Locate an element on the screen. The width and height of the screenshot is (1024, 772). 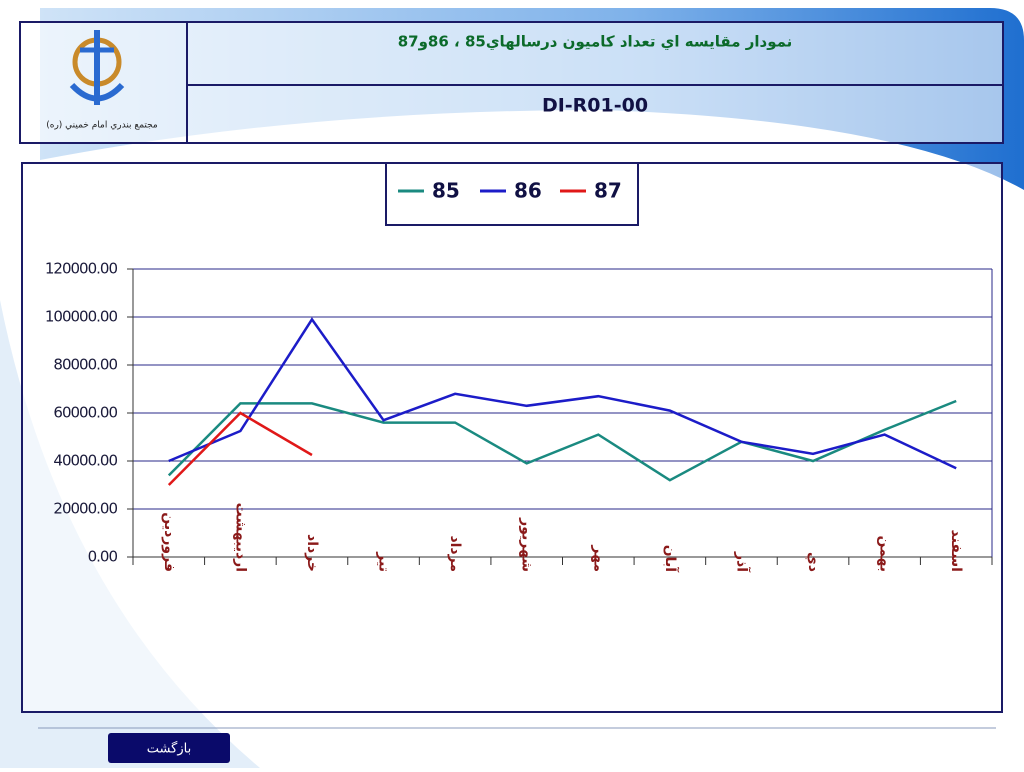
back-button is located at coordinates (169, 748).